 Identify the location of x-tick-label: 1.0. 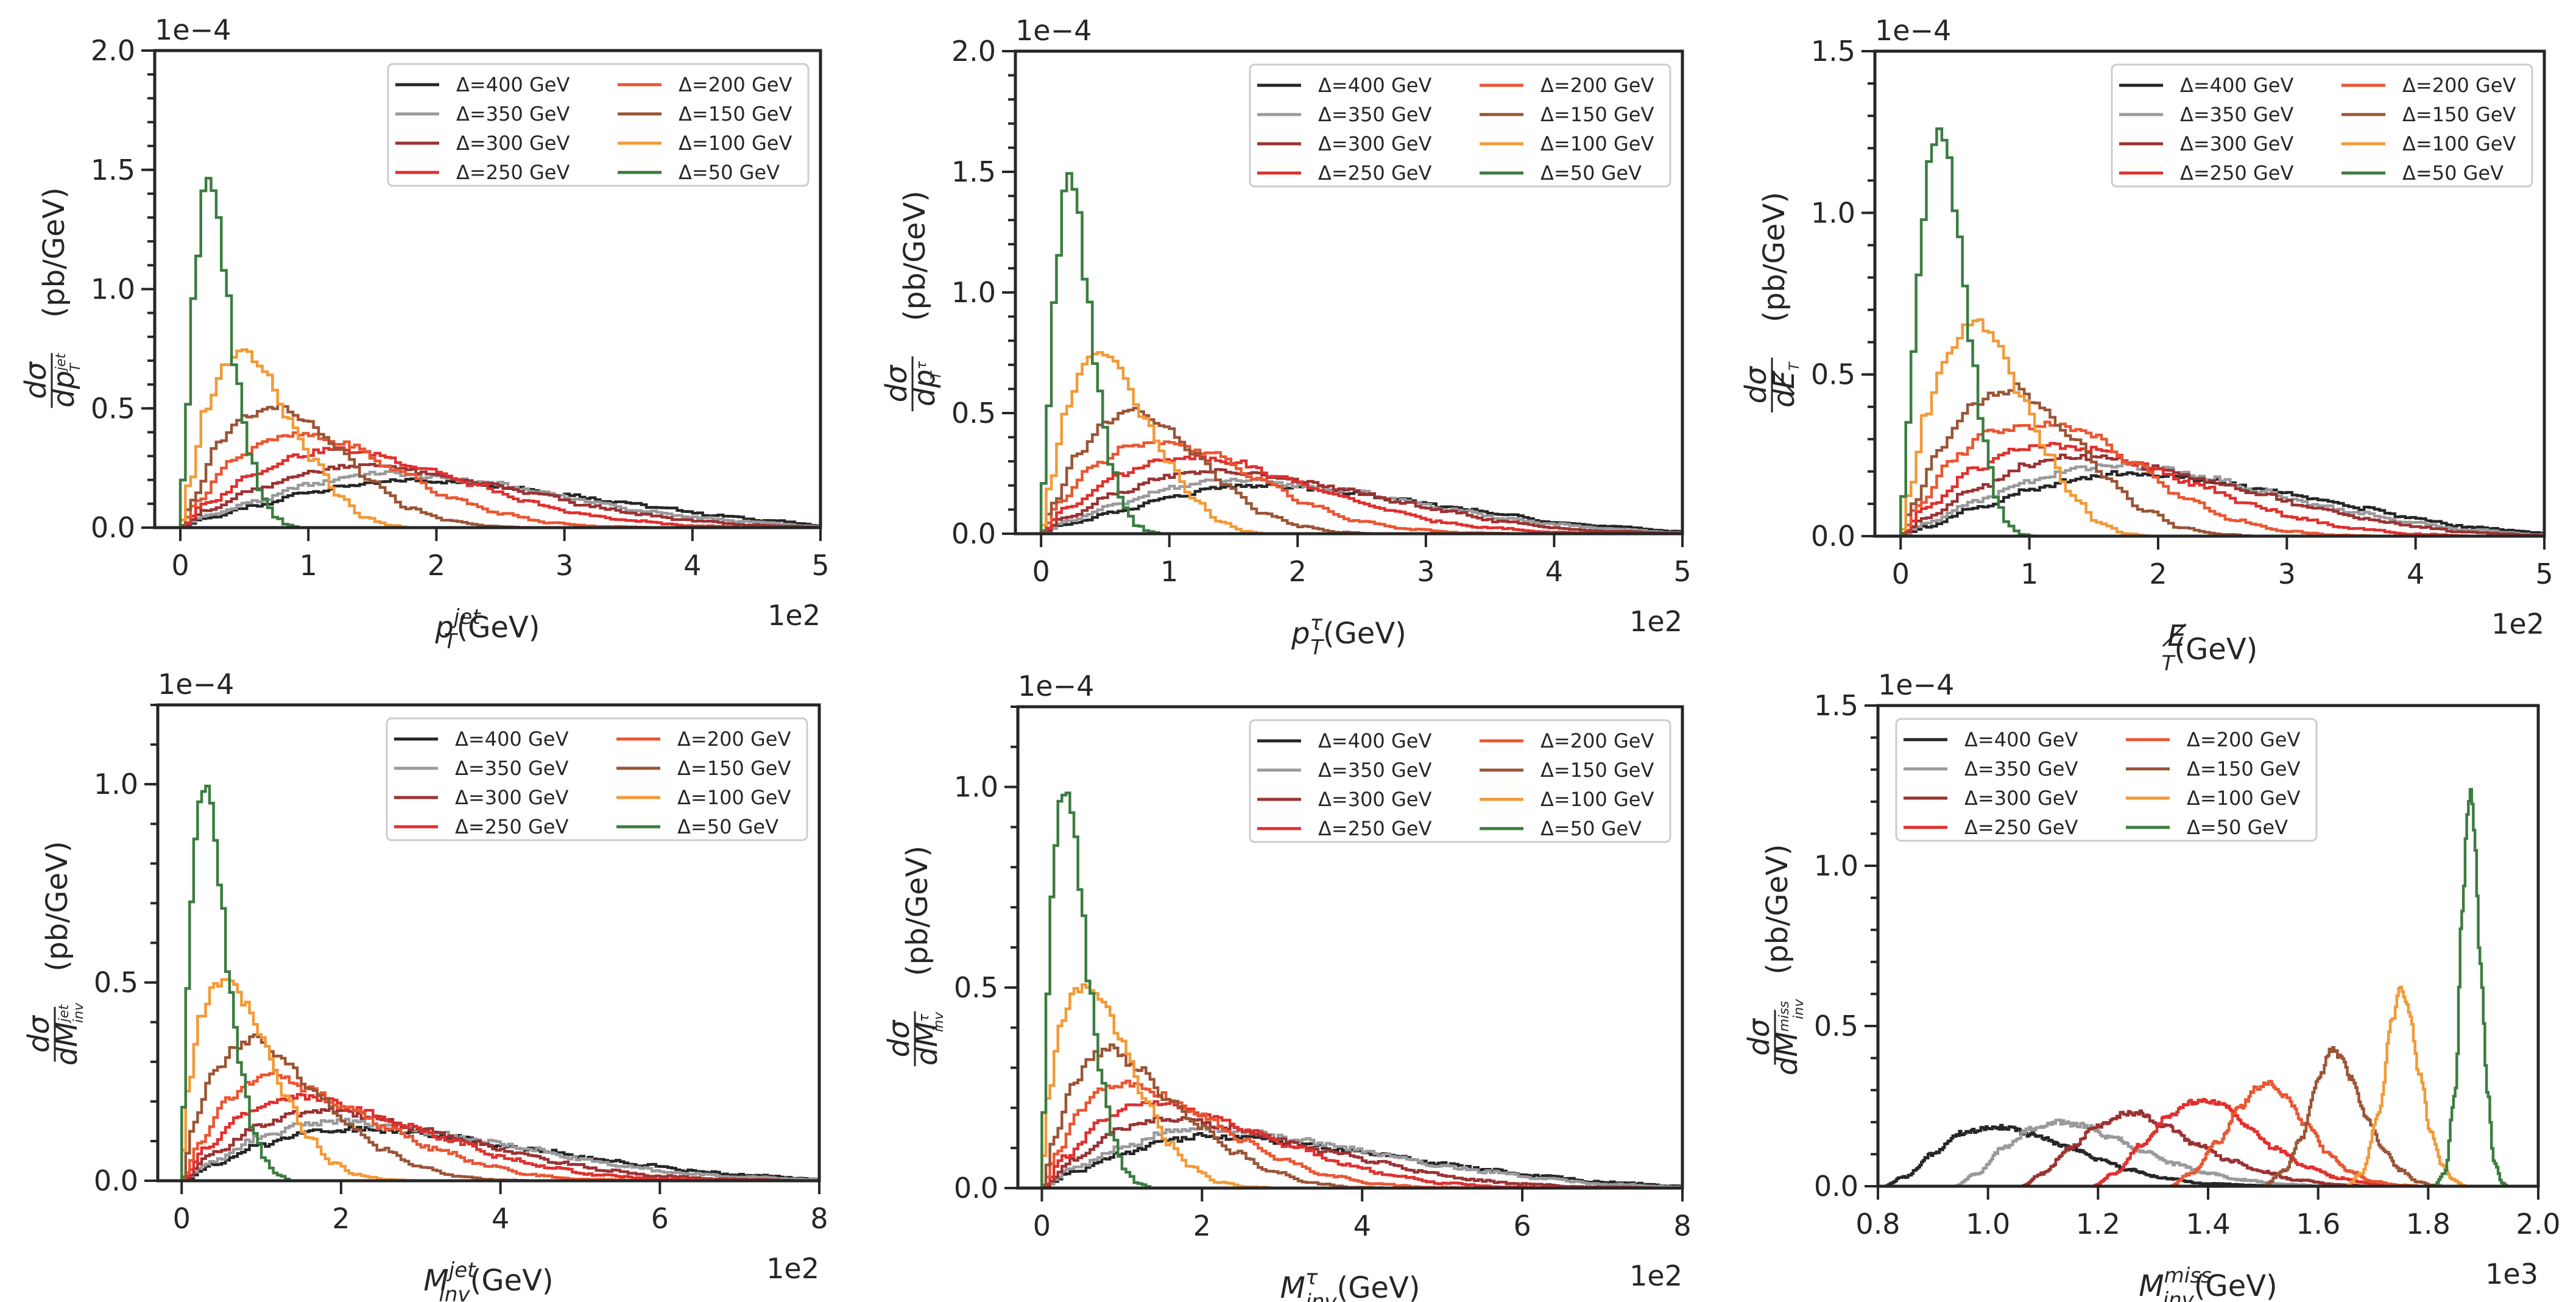
(1988, 1224).